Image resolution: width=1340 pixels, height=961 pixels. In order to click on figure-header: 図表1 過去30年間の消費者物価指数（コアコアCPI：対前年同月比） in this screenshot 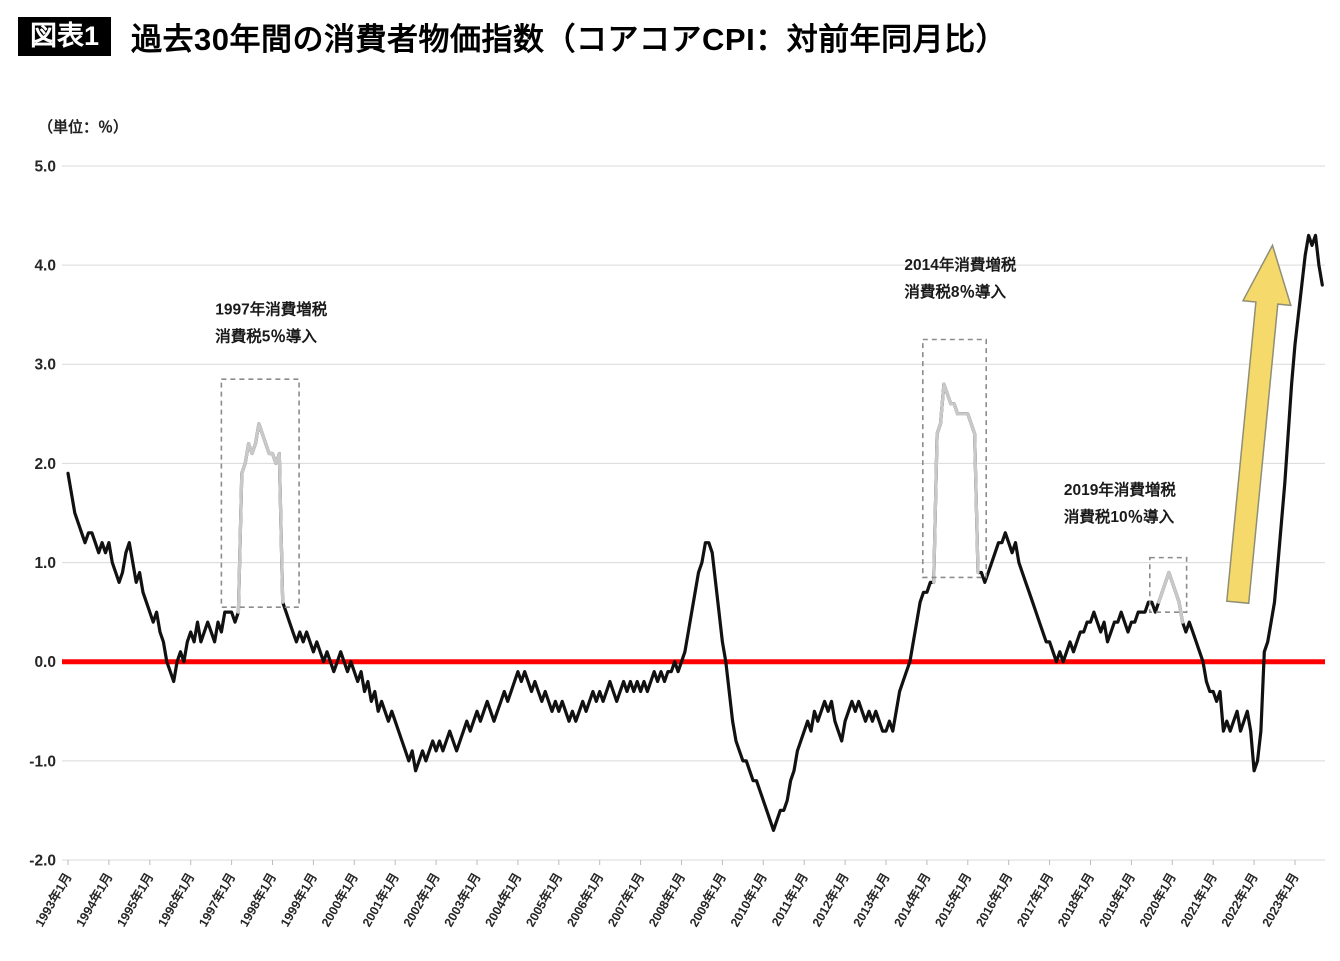, I will do `click(512, 36)`.